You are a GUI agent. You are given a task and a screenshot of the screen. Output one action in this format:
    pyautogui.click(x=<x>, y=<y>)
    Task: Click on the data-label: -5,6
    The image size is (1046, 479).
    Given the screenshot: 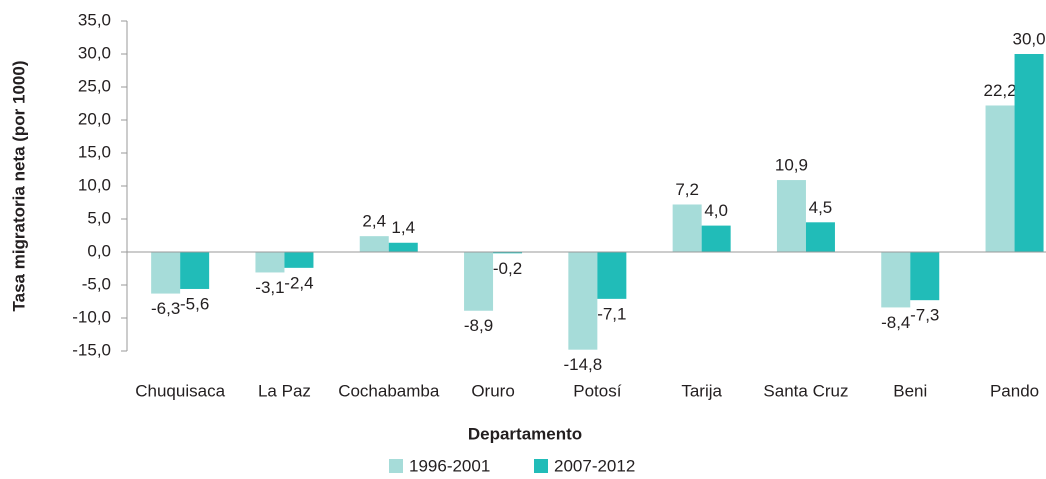 What is the action you would take?
    pyautogui.click(x=194, y=303)
    